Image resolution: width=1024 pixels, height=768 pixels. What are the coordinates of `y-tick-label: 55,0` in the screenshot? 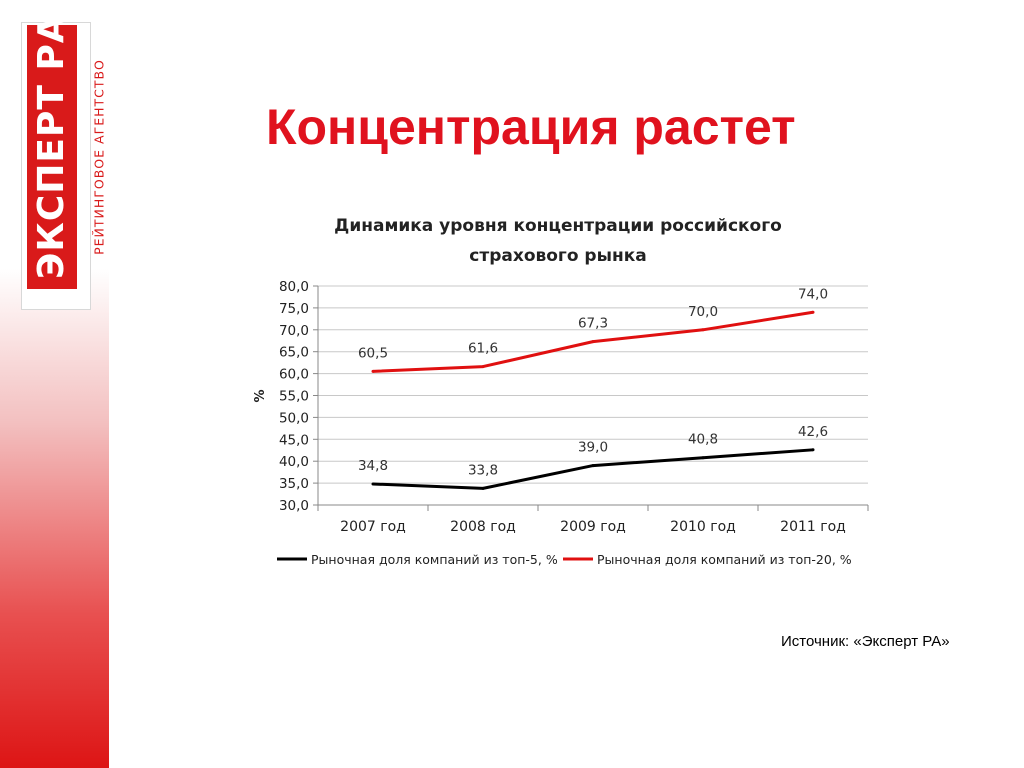 It's located at (294, 397).